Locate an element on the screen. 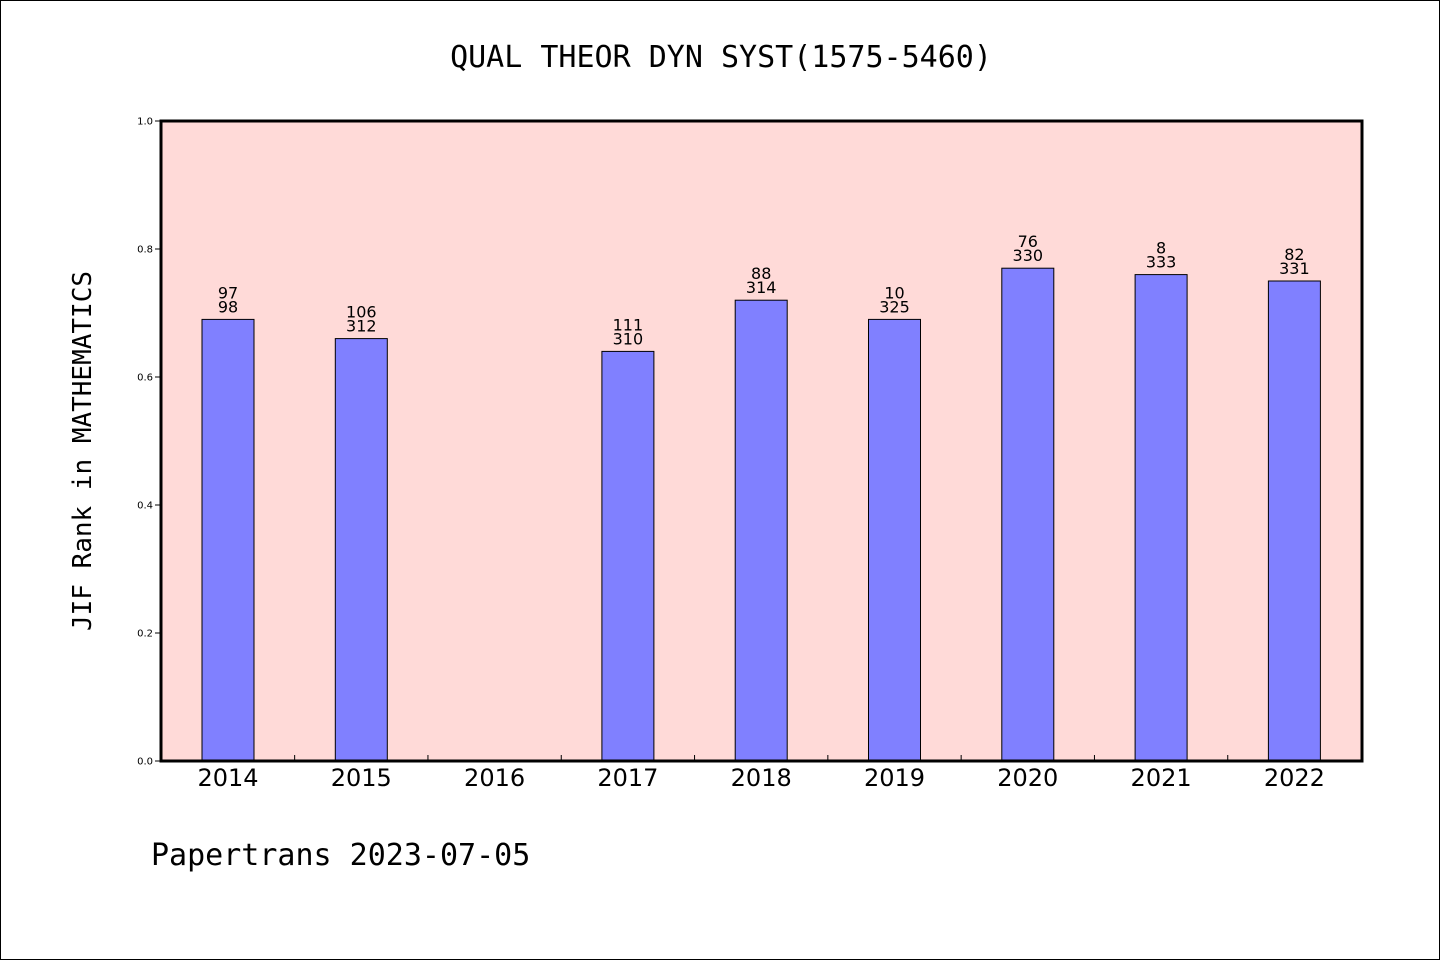 The width and height of the screenshot is (1440, 960). bar-label-top: 111 is located at coordinates (628, 324).